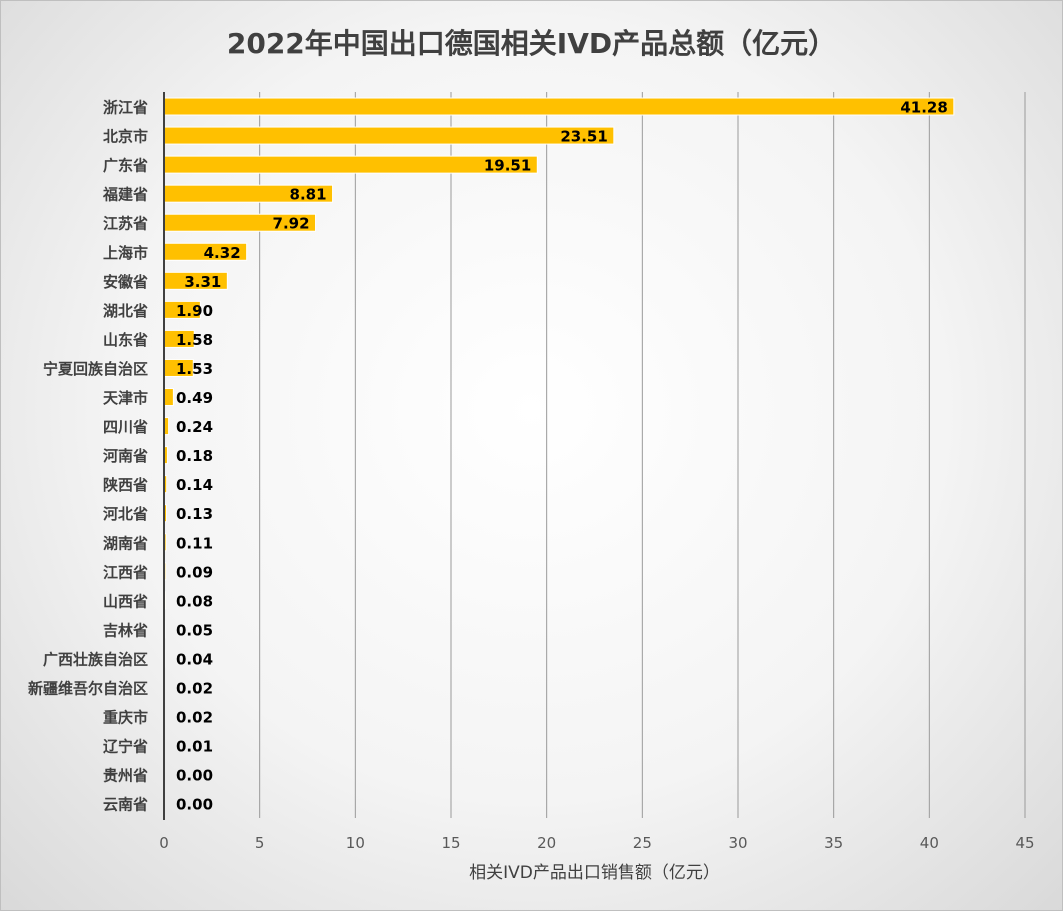  Describe the element at coordinates (125, 543) in the screenshot. I see `category-label: 湖南省` at that location.